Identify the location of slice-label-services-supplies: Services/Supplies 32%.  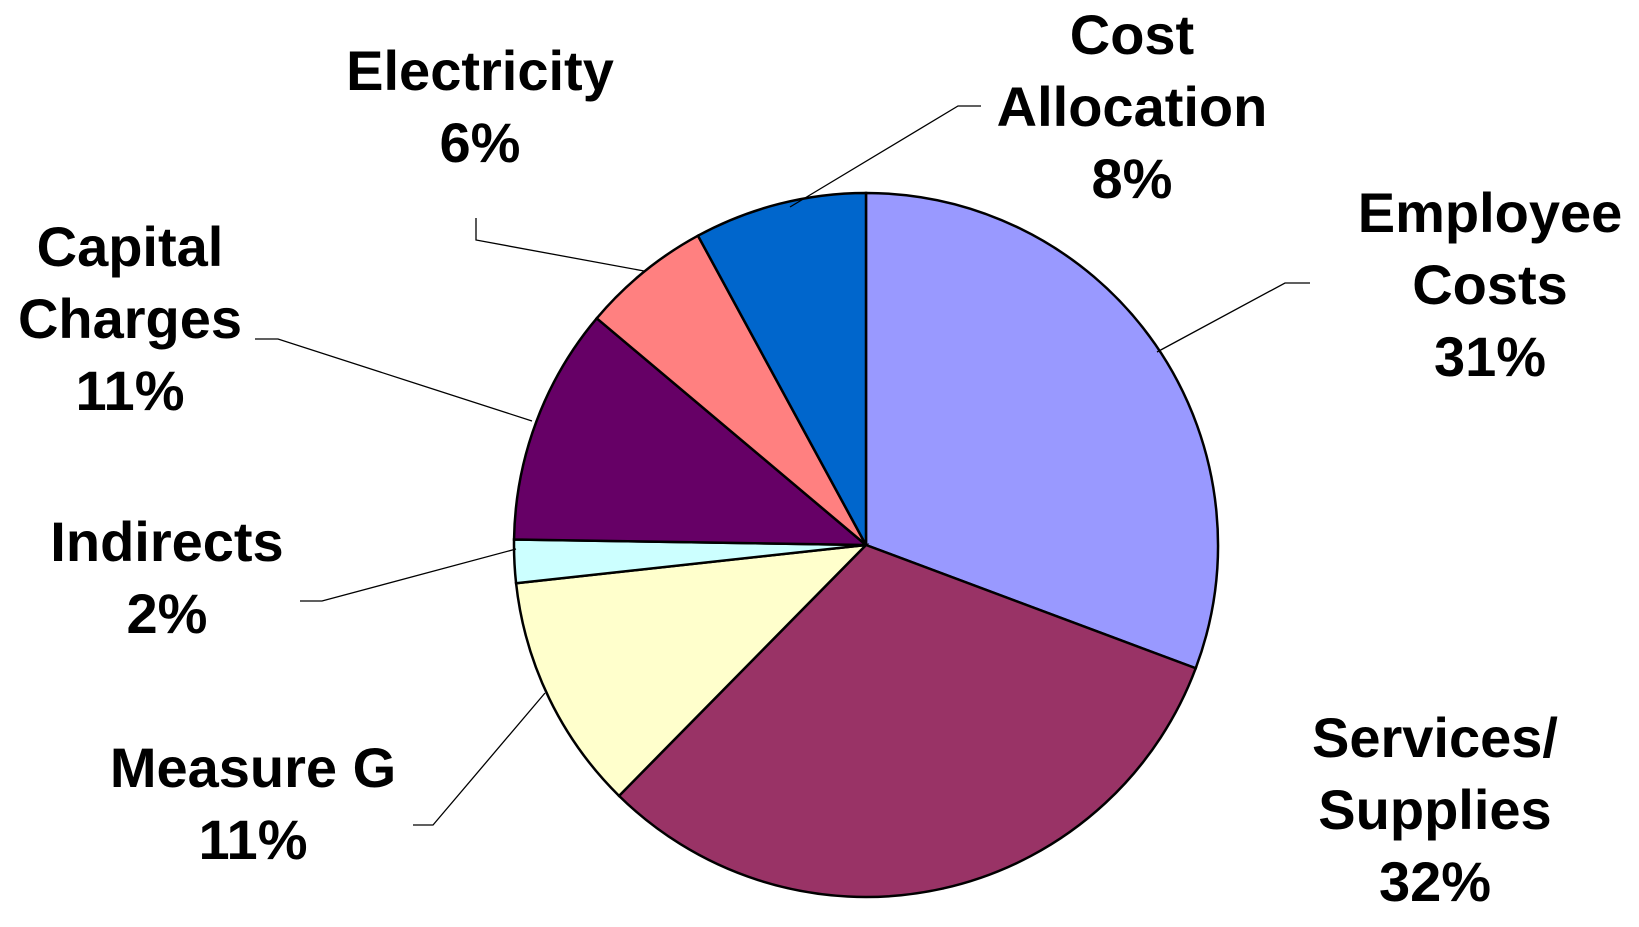
(1435, 809).